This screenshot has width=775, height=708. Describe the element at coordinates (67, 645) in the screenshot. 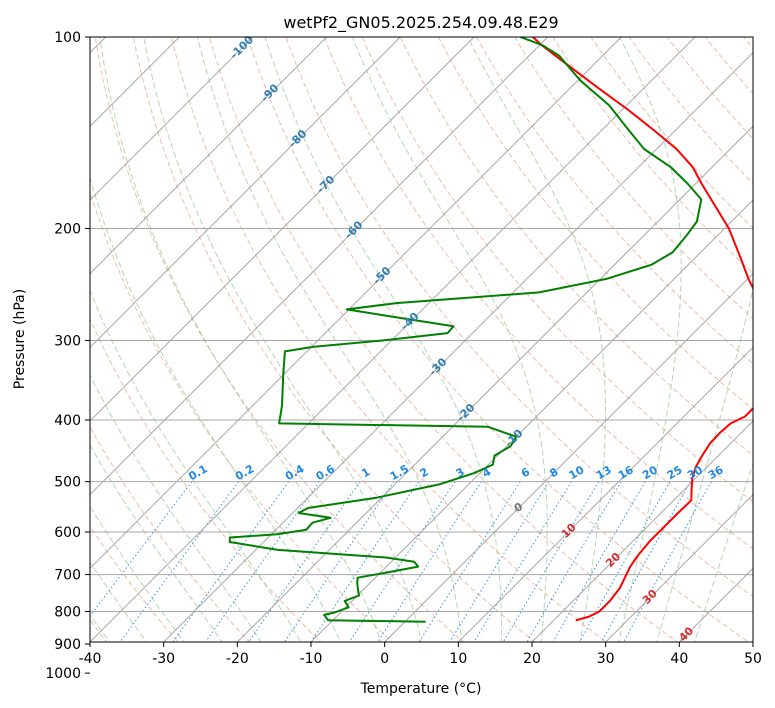

I see `y-tick-label: 900` at that location.